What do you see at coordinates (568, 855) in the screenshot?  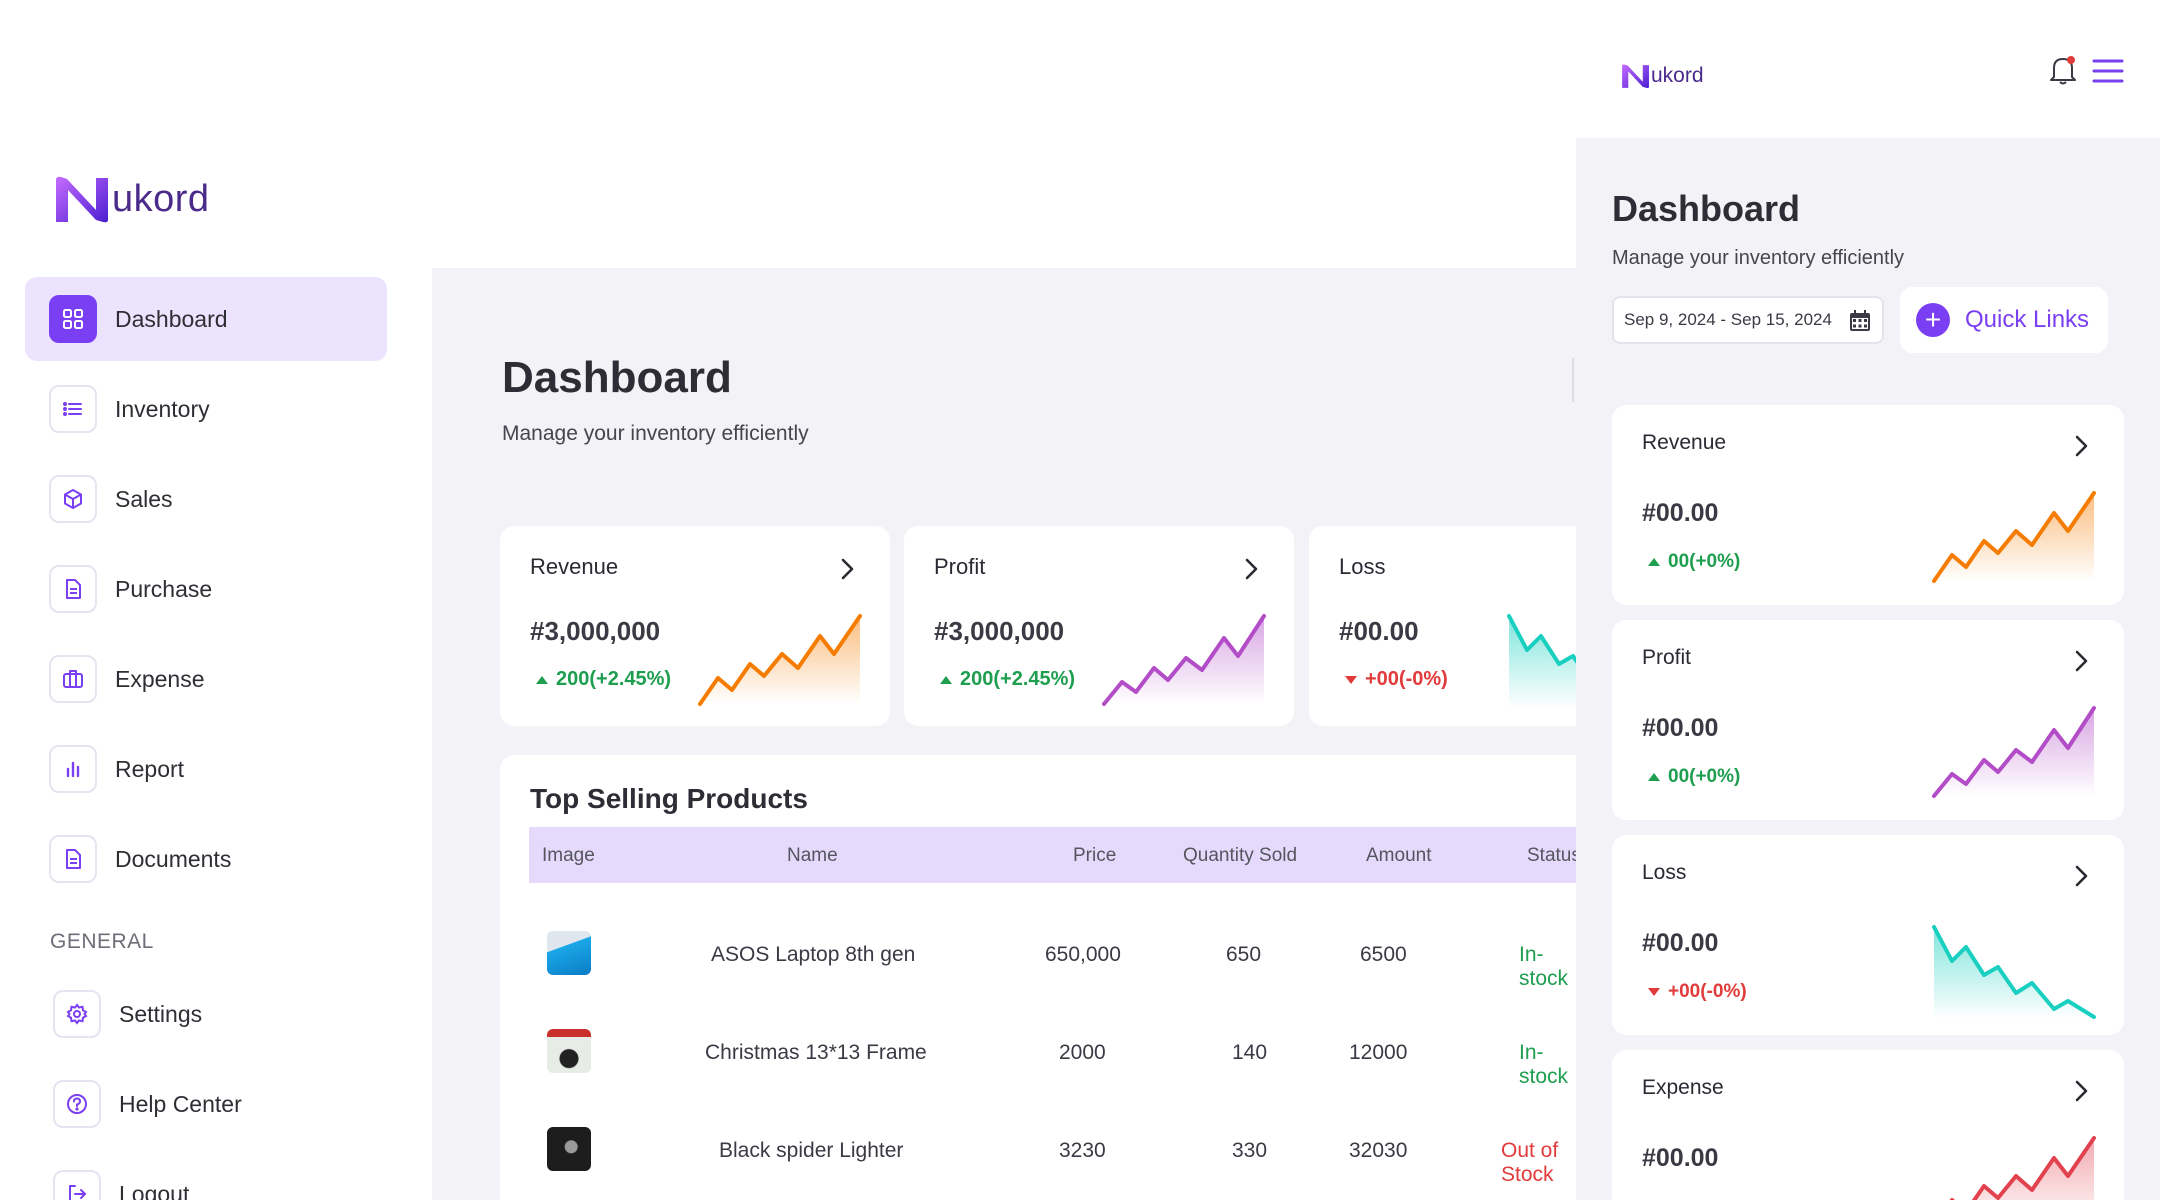 I see `column-header-image: Image` at bounding box center [568, 855].